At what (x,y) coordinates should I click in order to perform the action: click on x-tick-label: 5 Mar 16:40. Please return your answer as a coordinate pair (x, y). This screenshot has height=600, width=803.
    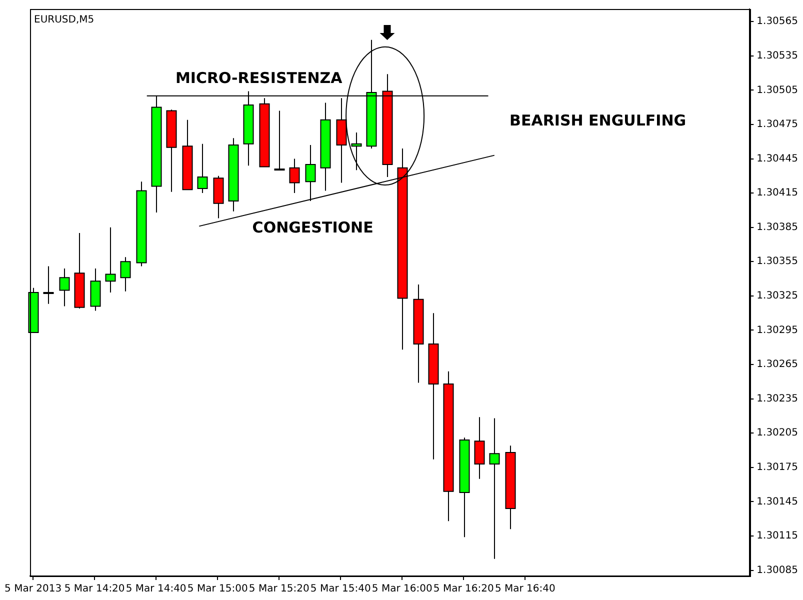
    Looking at the image, I should click on (525, 589).